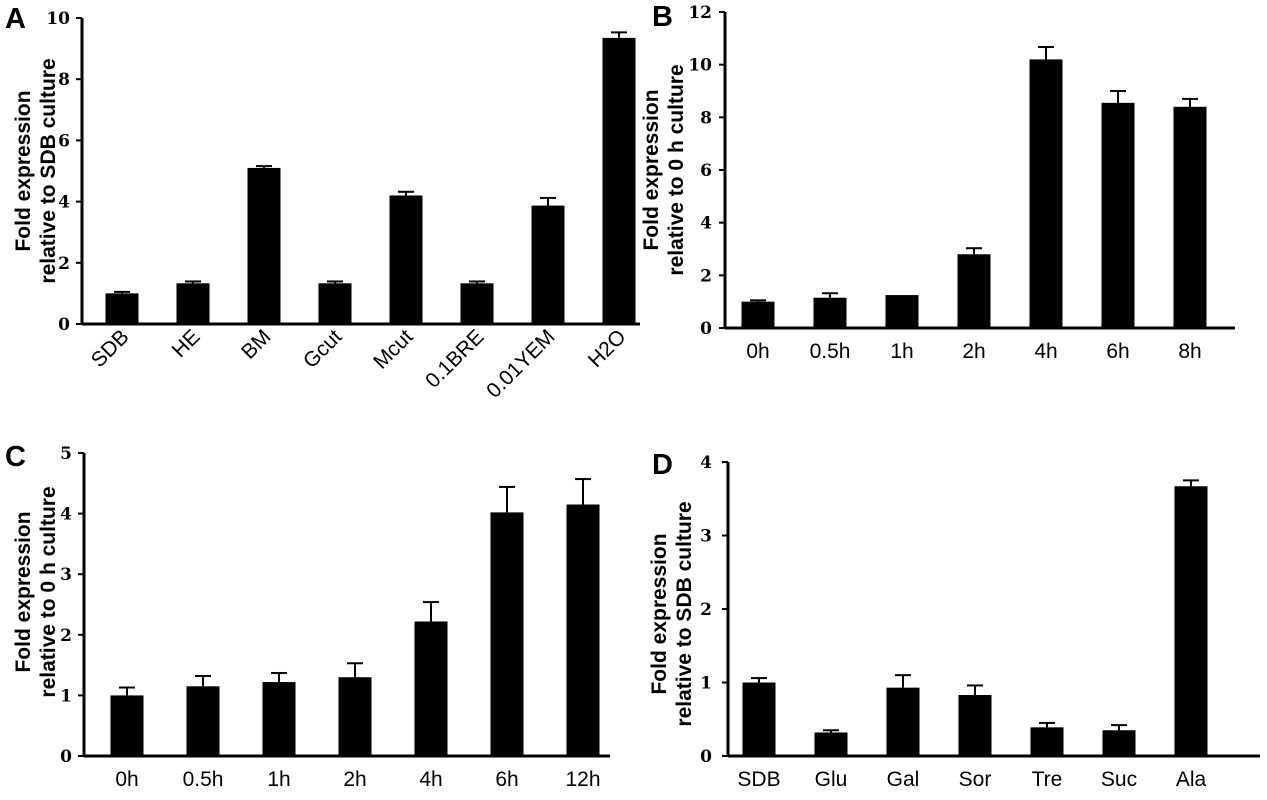 This screenshot has height=800, width=1267. I want to click on panel-label: D, so click(662, 465).